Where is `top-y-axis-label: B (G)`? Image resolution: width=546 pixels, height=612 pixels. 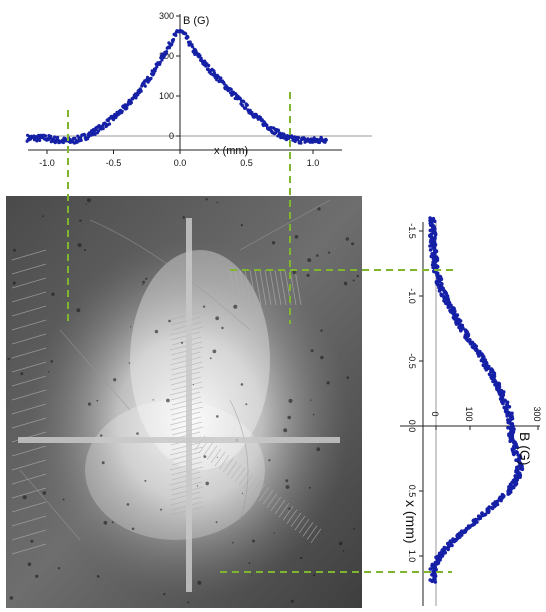 top-y-axis-label: B (G) is located at coordinates (196, 21).